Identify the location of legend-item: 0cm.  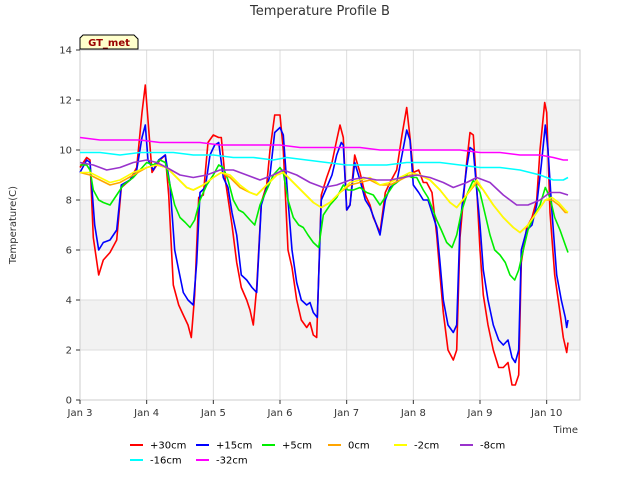
(349, 446).